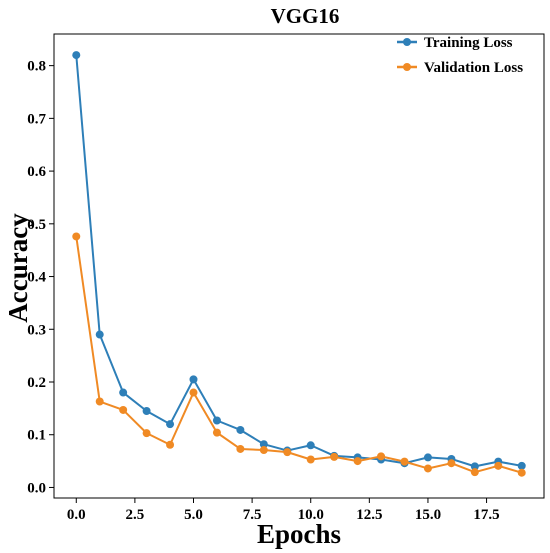 This screenshot has width=550, height=553. Describe the element at coordinates (460, 55) in the screenshot. I see `legend: Training Loss Validation Loss` at that location.